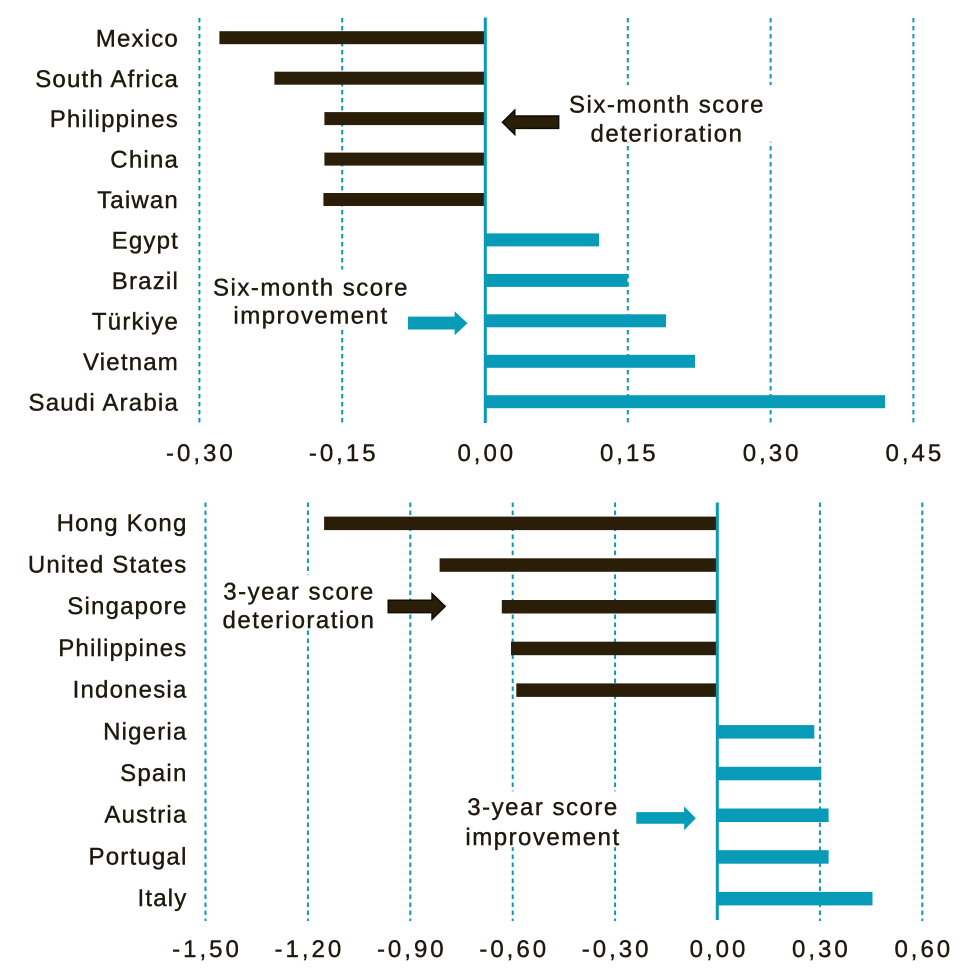  I want to click on svg-text: -1,20, so click(310, 949).